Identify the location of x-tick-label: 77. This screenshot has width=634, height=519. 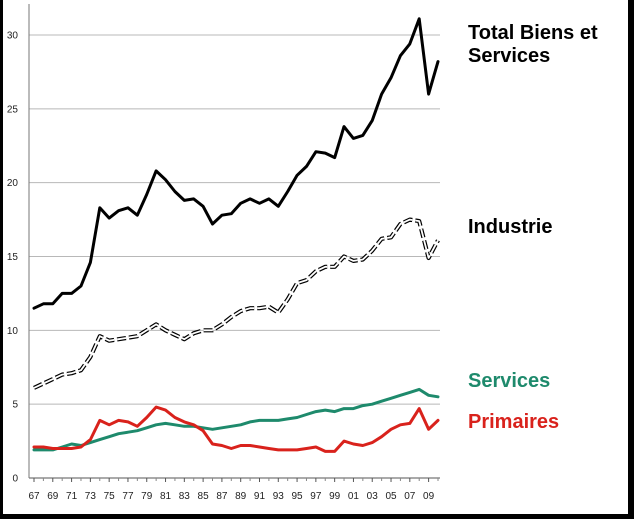
(128, 496).